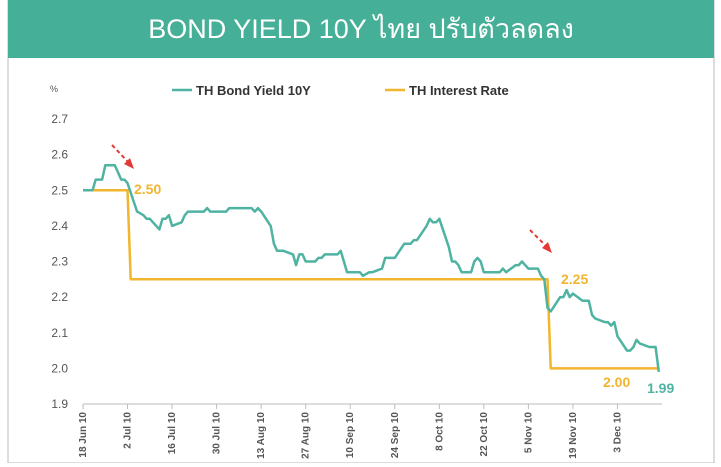 The height and width of the screenshot is (467, 721). What do you see at coordinates (350, 435) in the screenshot?
I see `x-tick-label: 10 Sep 10` at bounding box center [350, 435].